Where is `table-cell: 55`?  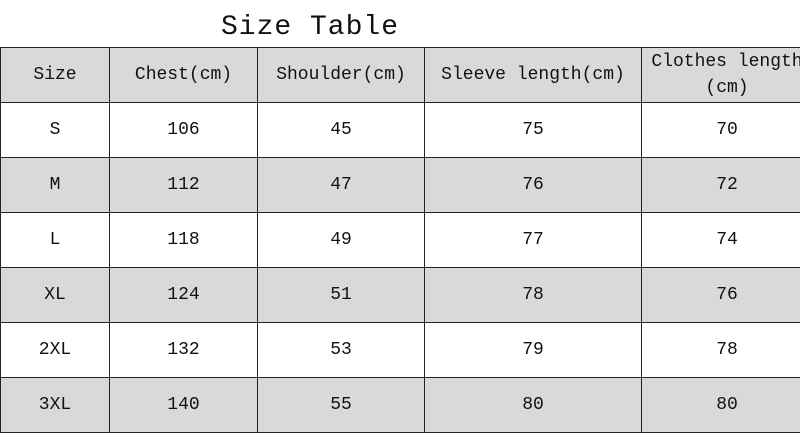 table-cell: 55 is located at coordinates (341, 405).